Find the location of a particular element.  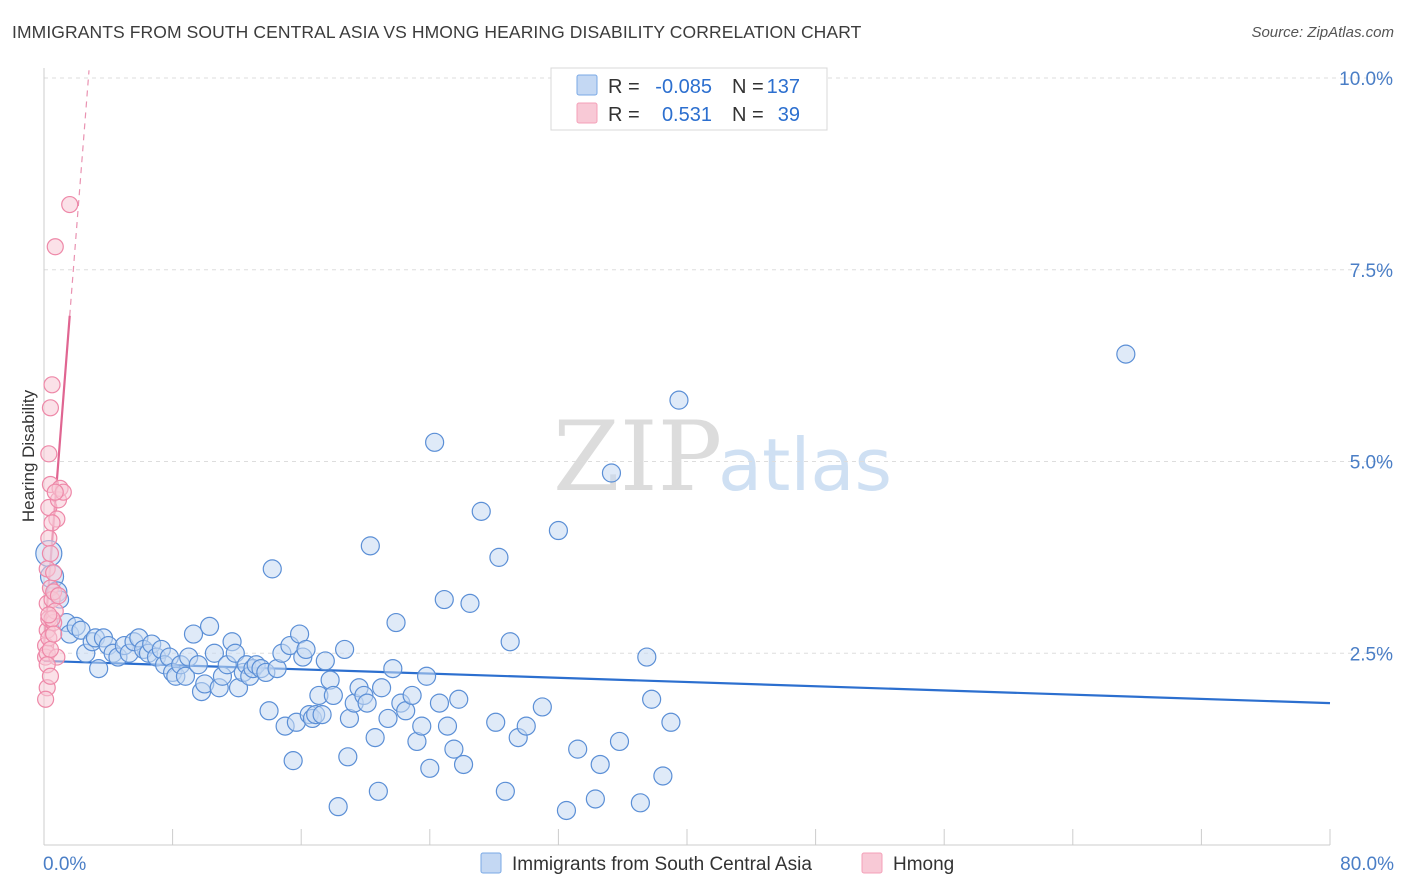

x-tick-label-min: 0.0% is located at coordinates (64, 864).